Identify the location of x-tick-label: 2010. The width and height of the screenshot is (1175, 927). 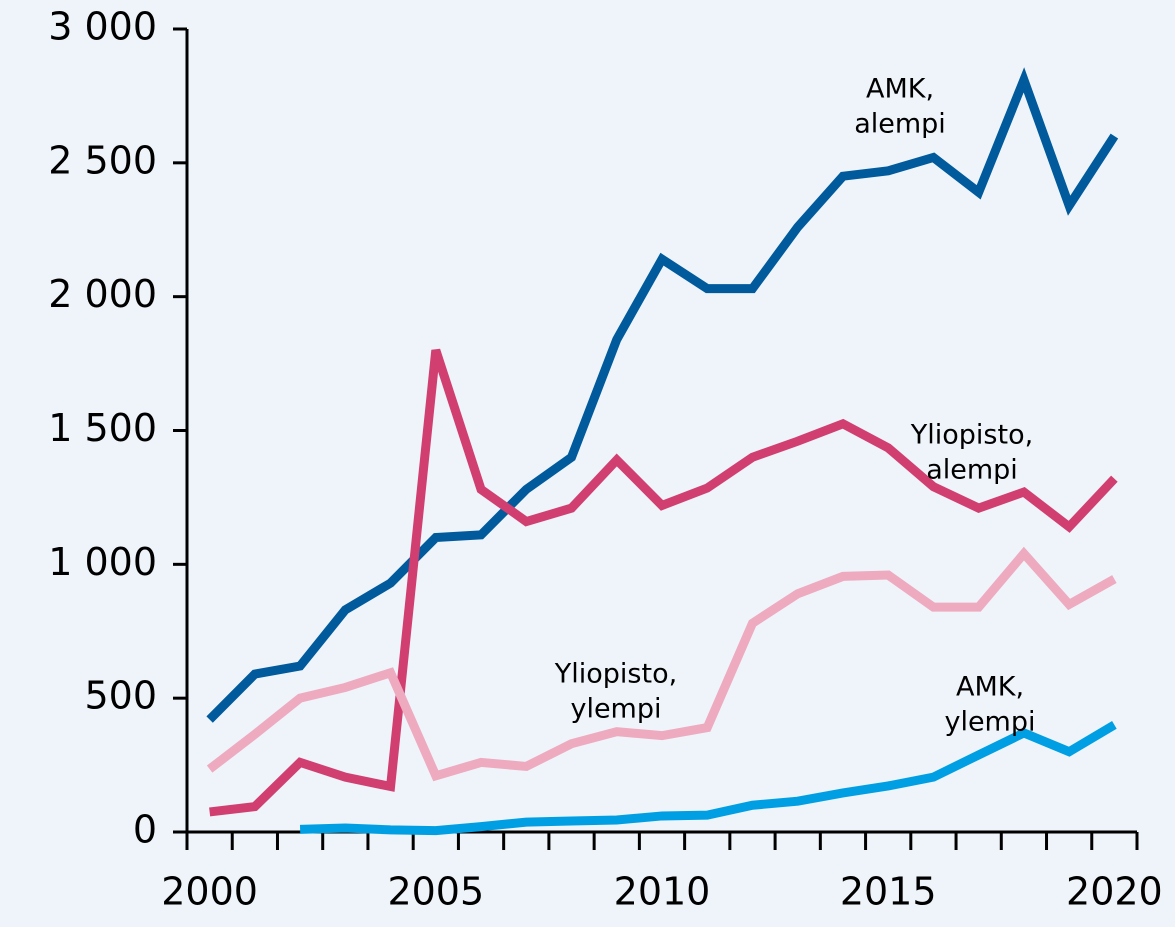
(662, 892).